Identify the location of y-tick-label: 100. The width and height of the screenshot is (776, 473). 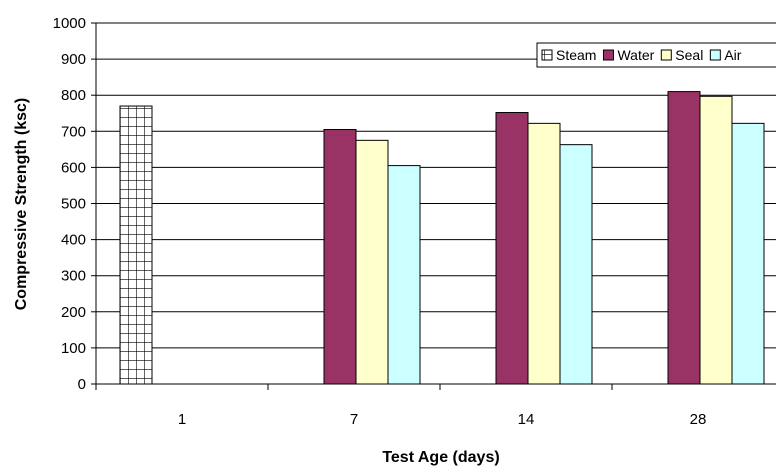
(73, 348).